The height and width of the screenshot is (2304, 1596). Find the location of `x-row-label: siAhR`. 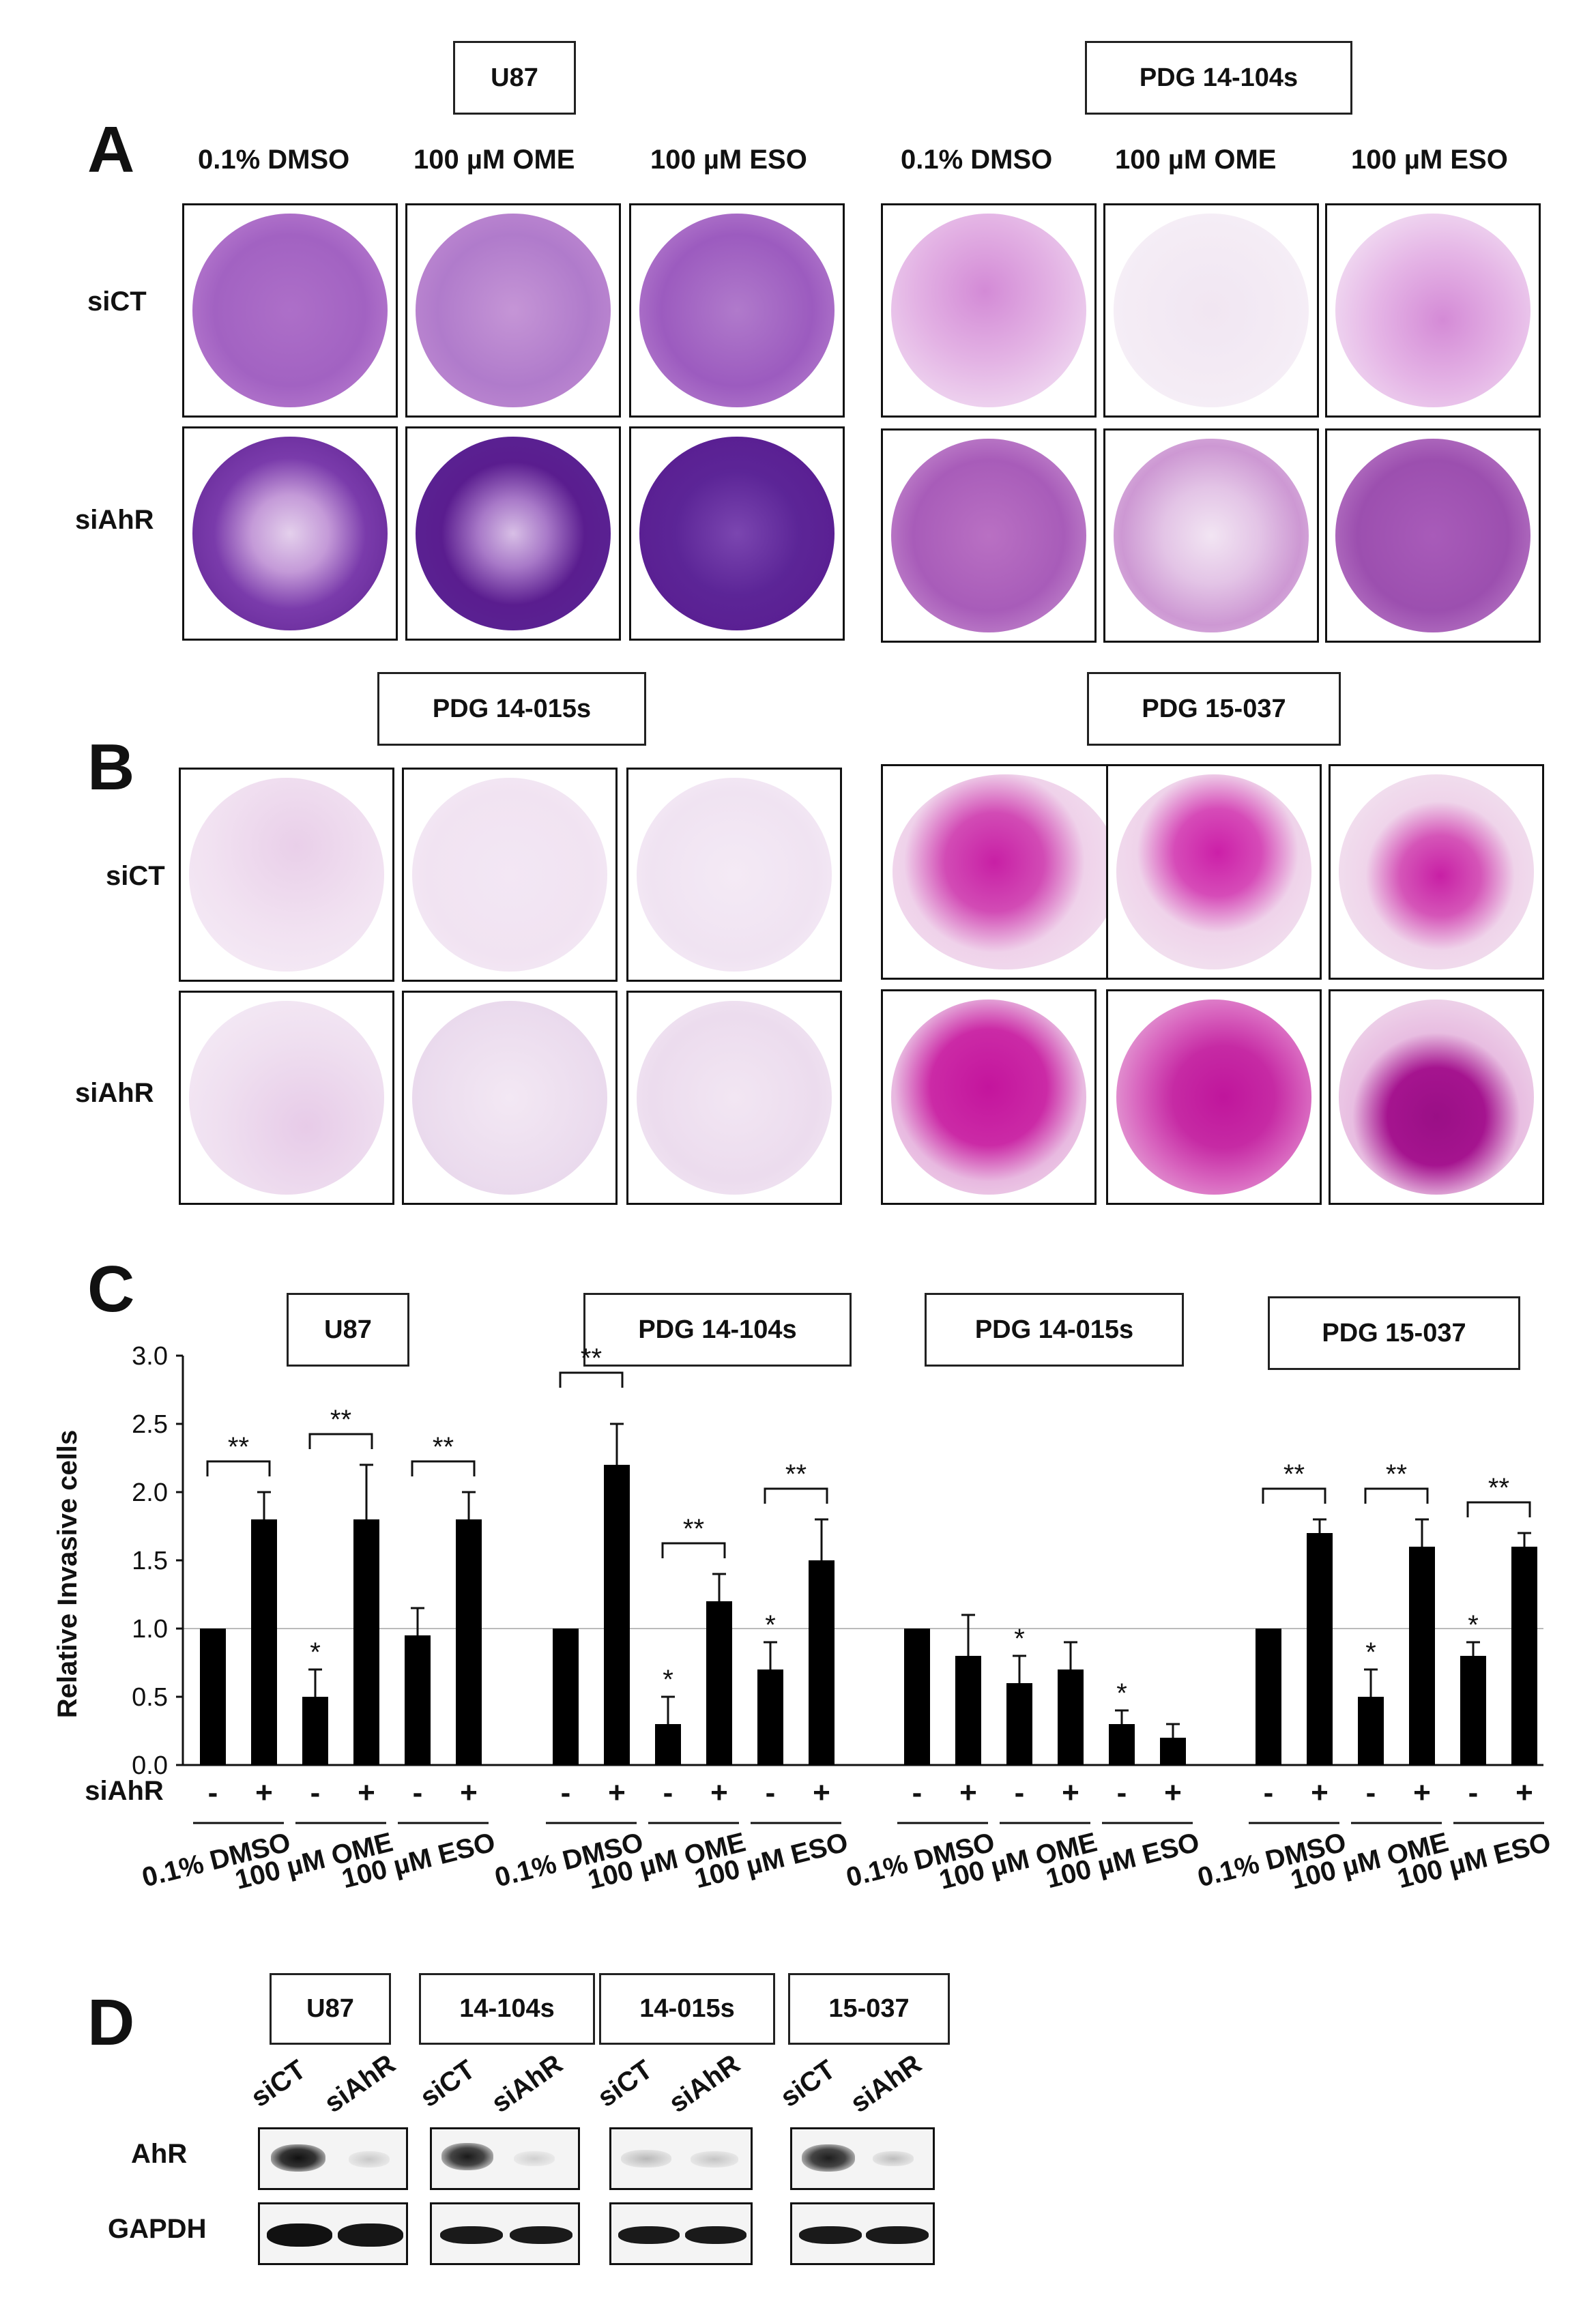

x-row-label: siAhR is located at coordinates (125, 1791).